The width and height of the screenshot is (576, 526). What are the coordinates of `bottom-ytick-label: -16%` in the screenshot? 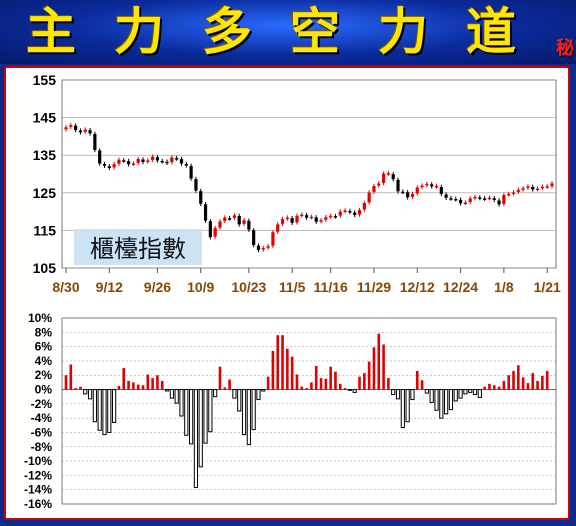 It's located at (38, 504).